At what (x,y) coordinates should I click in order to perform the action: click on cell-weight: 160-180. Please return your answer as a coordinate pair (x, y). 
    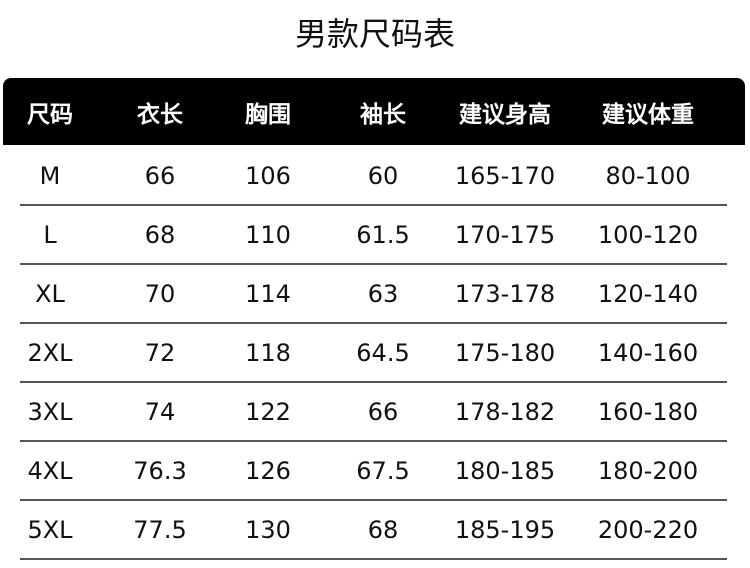
    Looking at the image, I should click on (648, 411).